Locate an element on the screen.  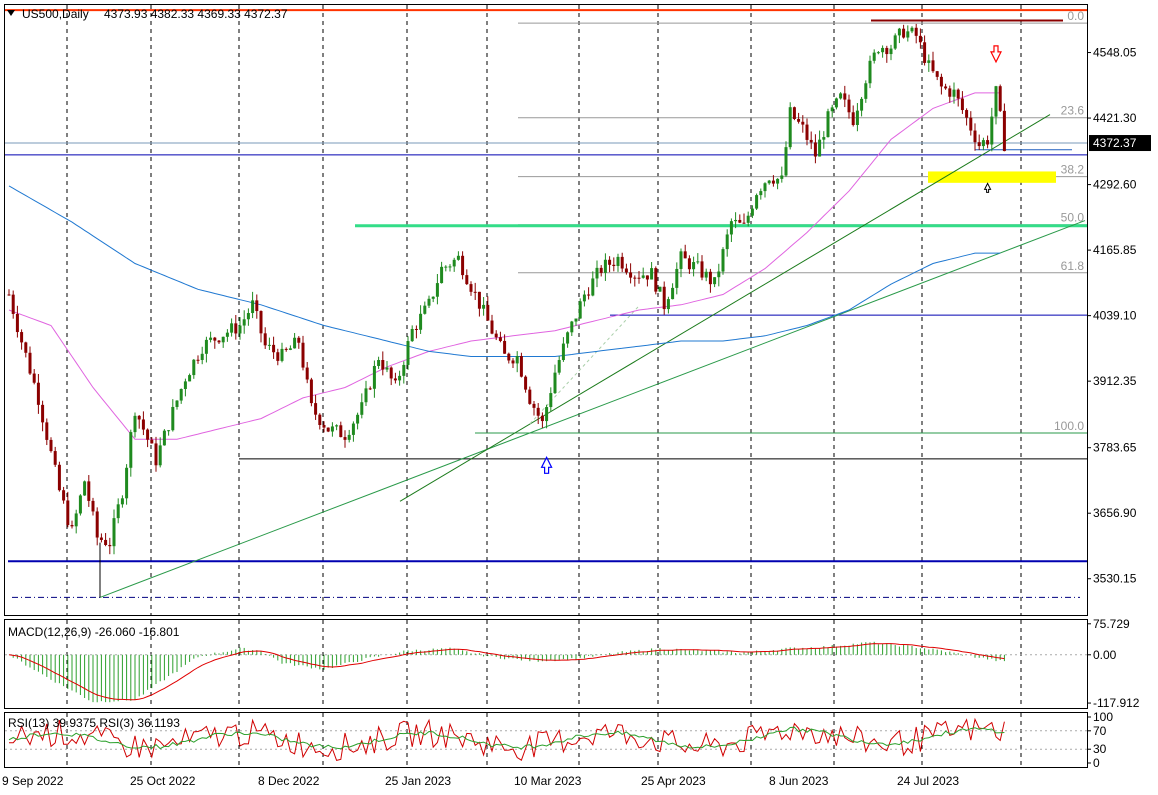
dotted-trend-line is located at coordinates (585, 364).